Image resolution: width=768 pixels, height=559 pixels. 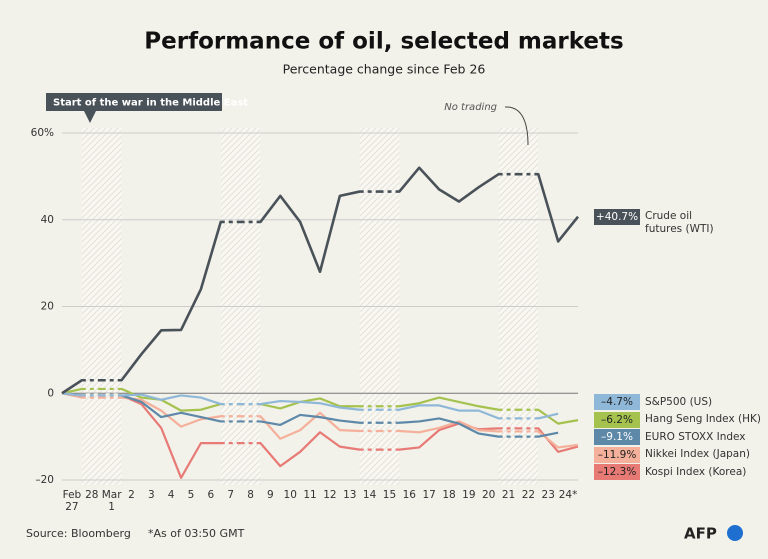 What do you see at coordinates (617, 419) in the screenshot?
I see `value-label: –6.2%` at bounding box center [617, 419].